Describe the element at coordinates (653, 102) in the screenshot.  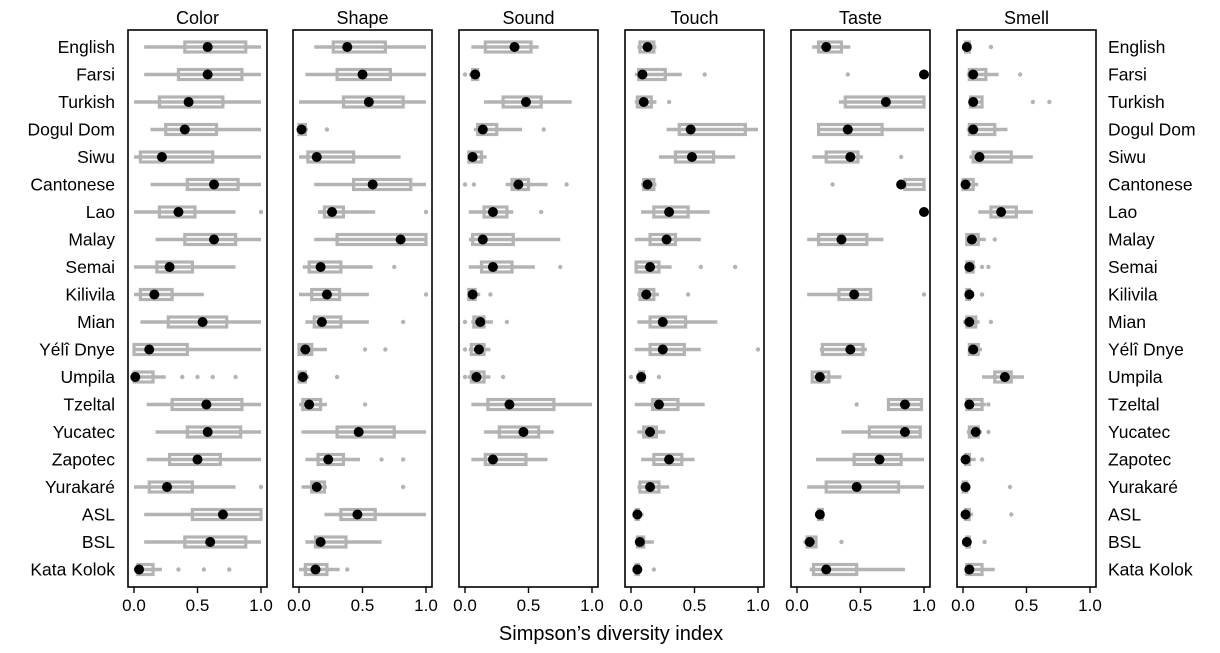
I see `box-touch-turkish` at that location.